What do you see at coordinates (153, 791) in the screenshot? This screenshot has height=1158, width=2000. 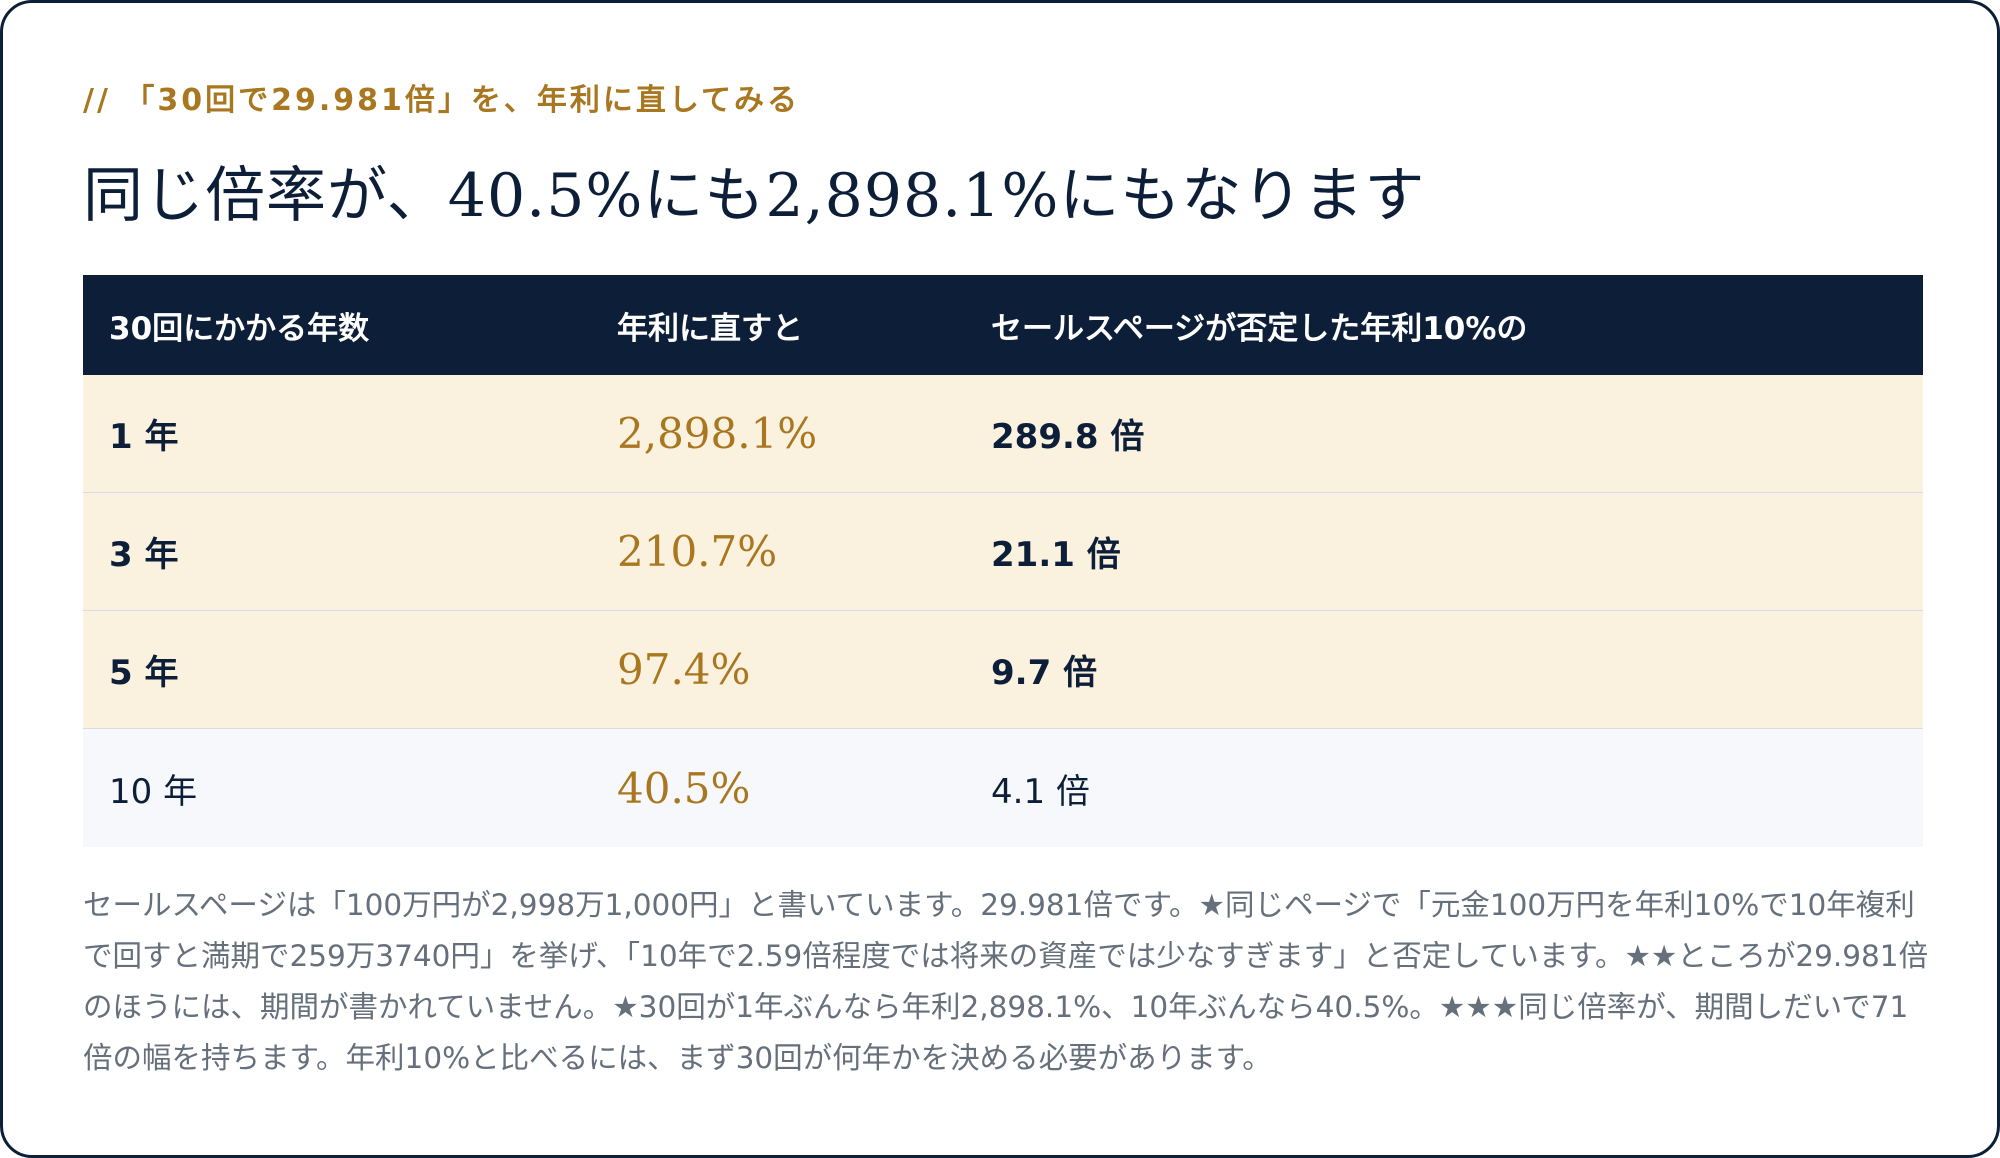 I see `cell-years: 10 年` at bounding box center [153, 791].